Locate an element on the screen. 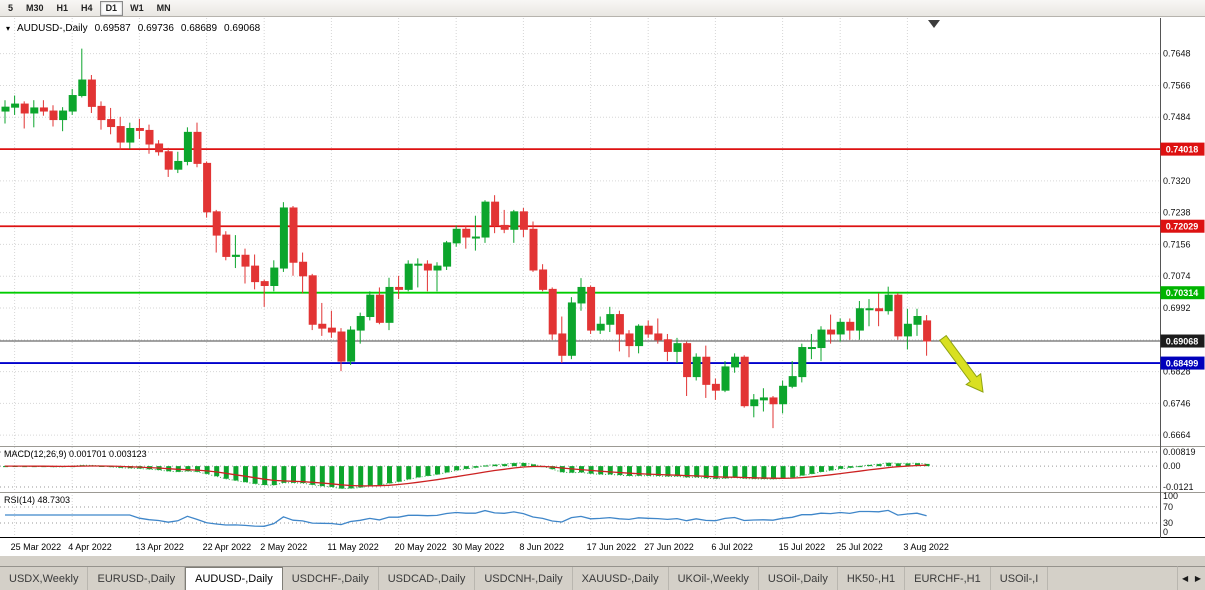 This screenshot has width=1205, height=590. svg-text: 3 Aug 2022 is located at coordinates (926, 547).